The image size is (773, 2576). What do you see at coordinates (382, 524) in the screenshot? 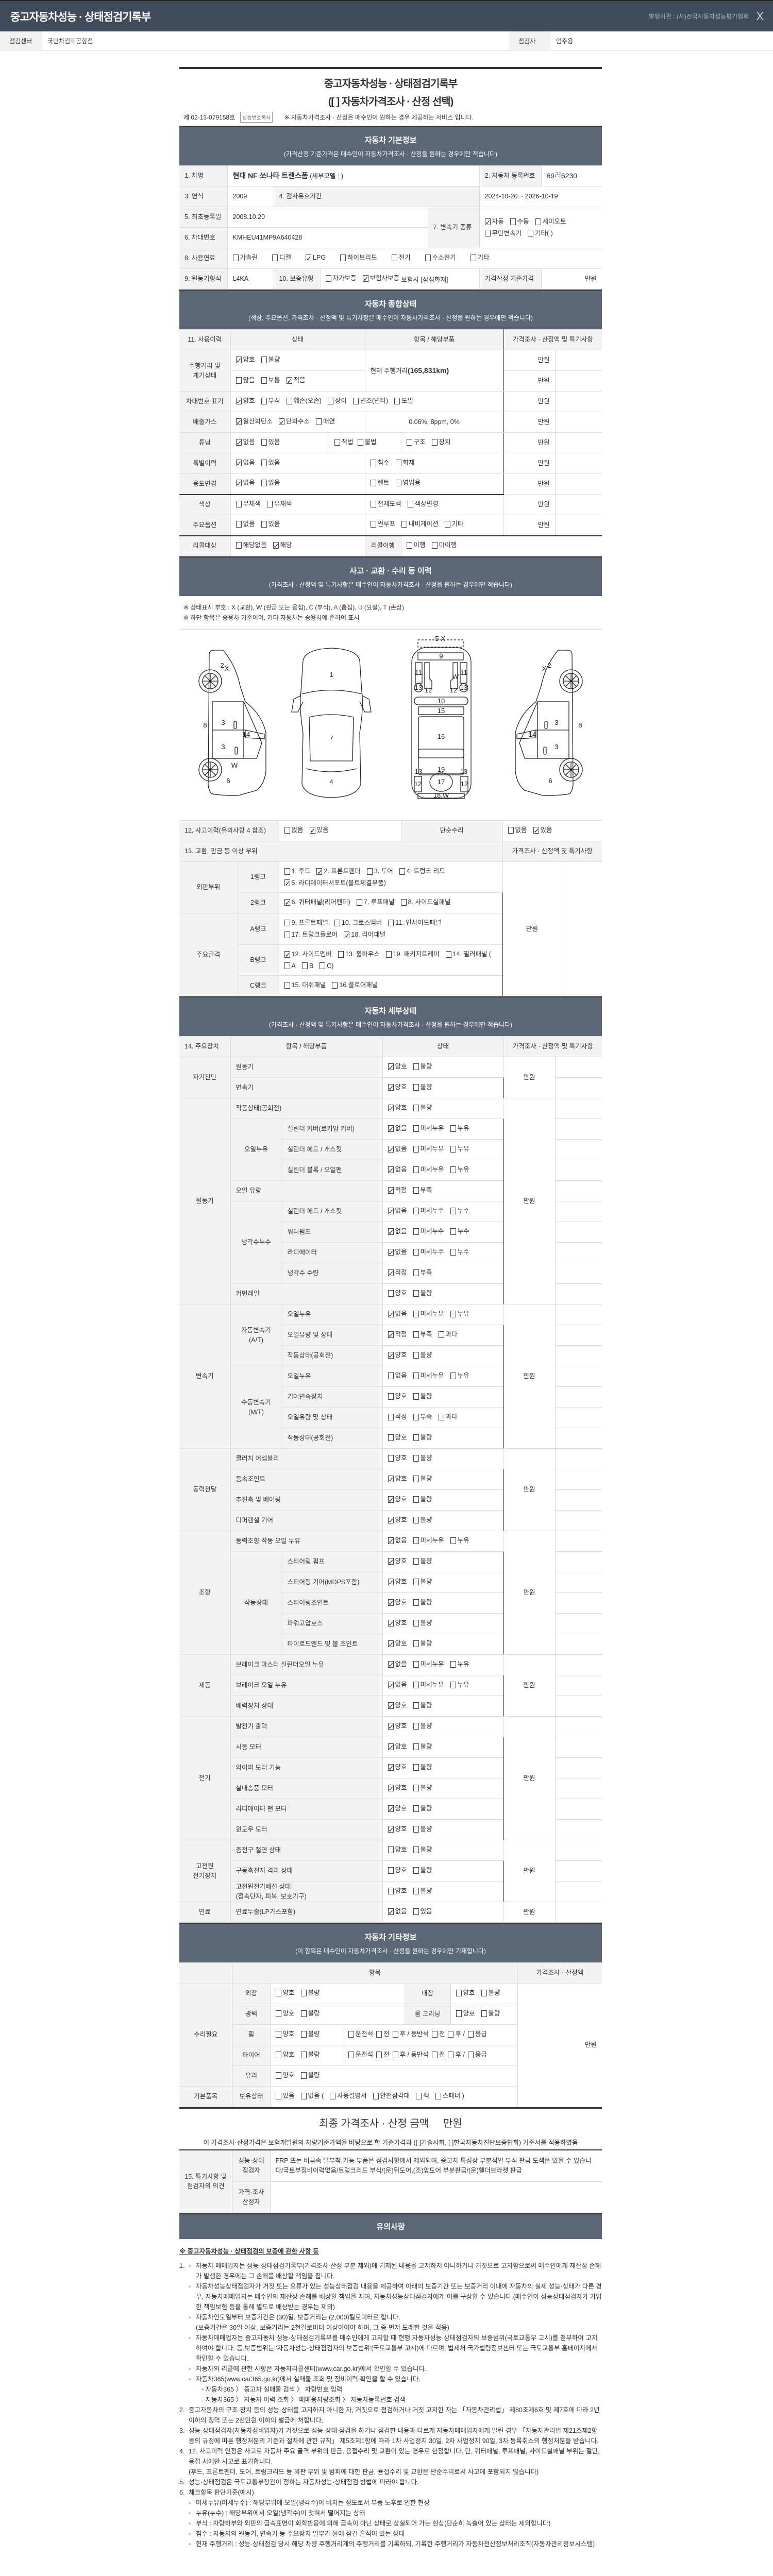
I see `checkbox-option: 썬루프` at bounding box center [382, 524].